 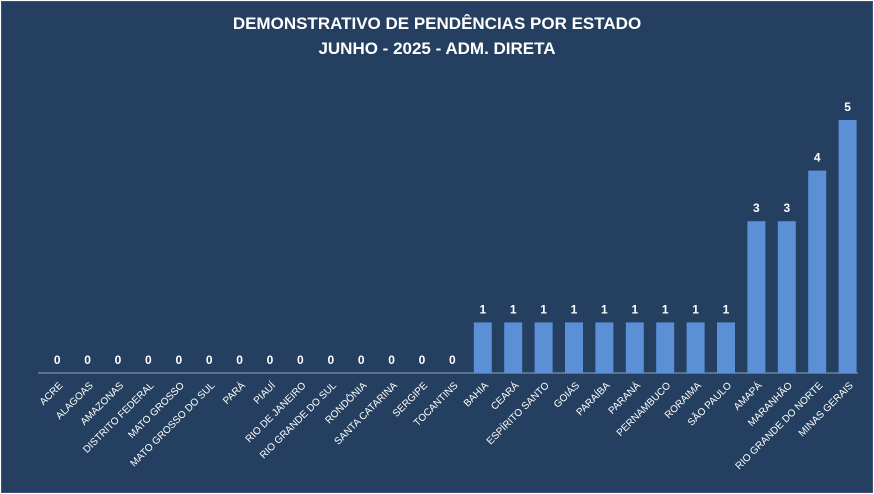 What do you see at coordinates (234, 393) in the screenshot?
I see `category-label-6: PARÁ` at bounding box center [234, 393].